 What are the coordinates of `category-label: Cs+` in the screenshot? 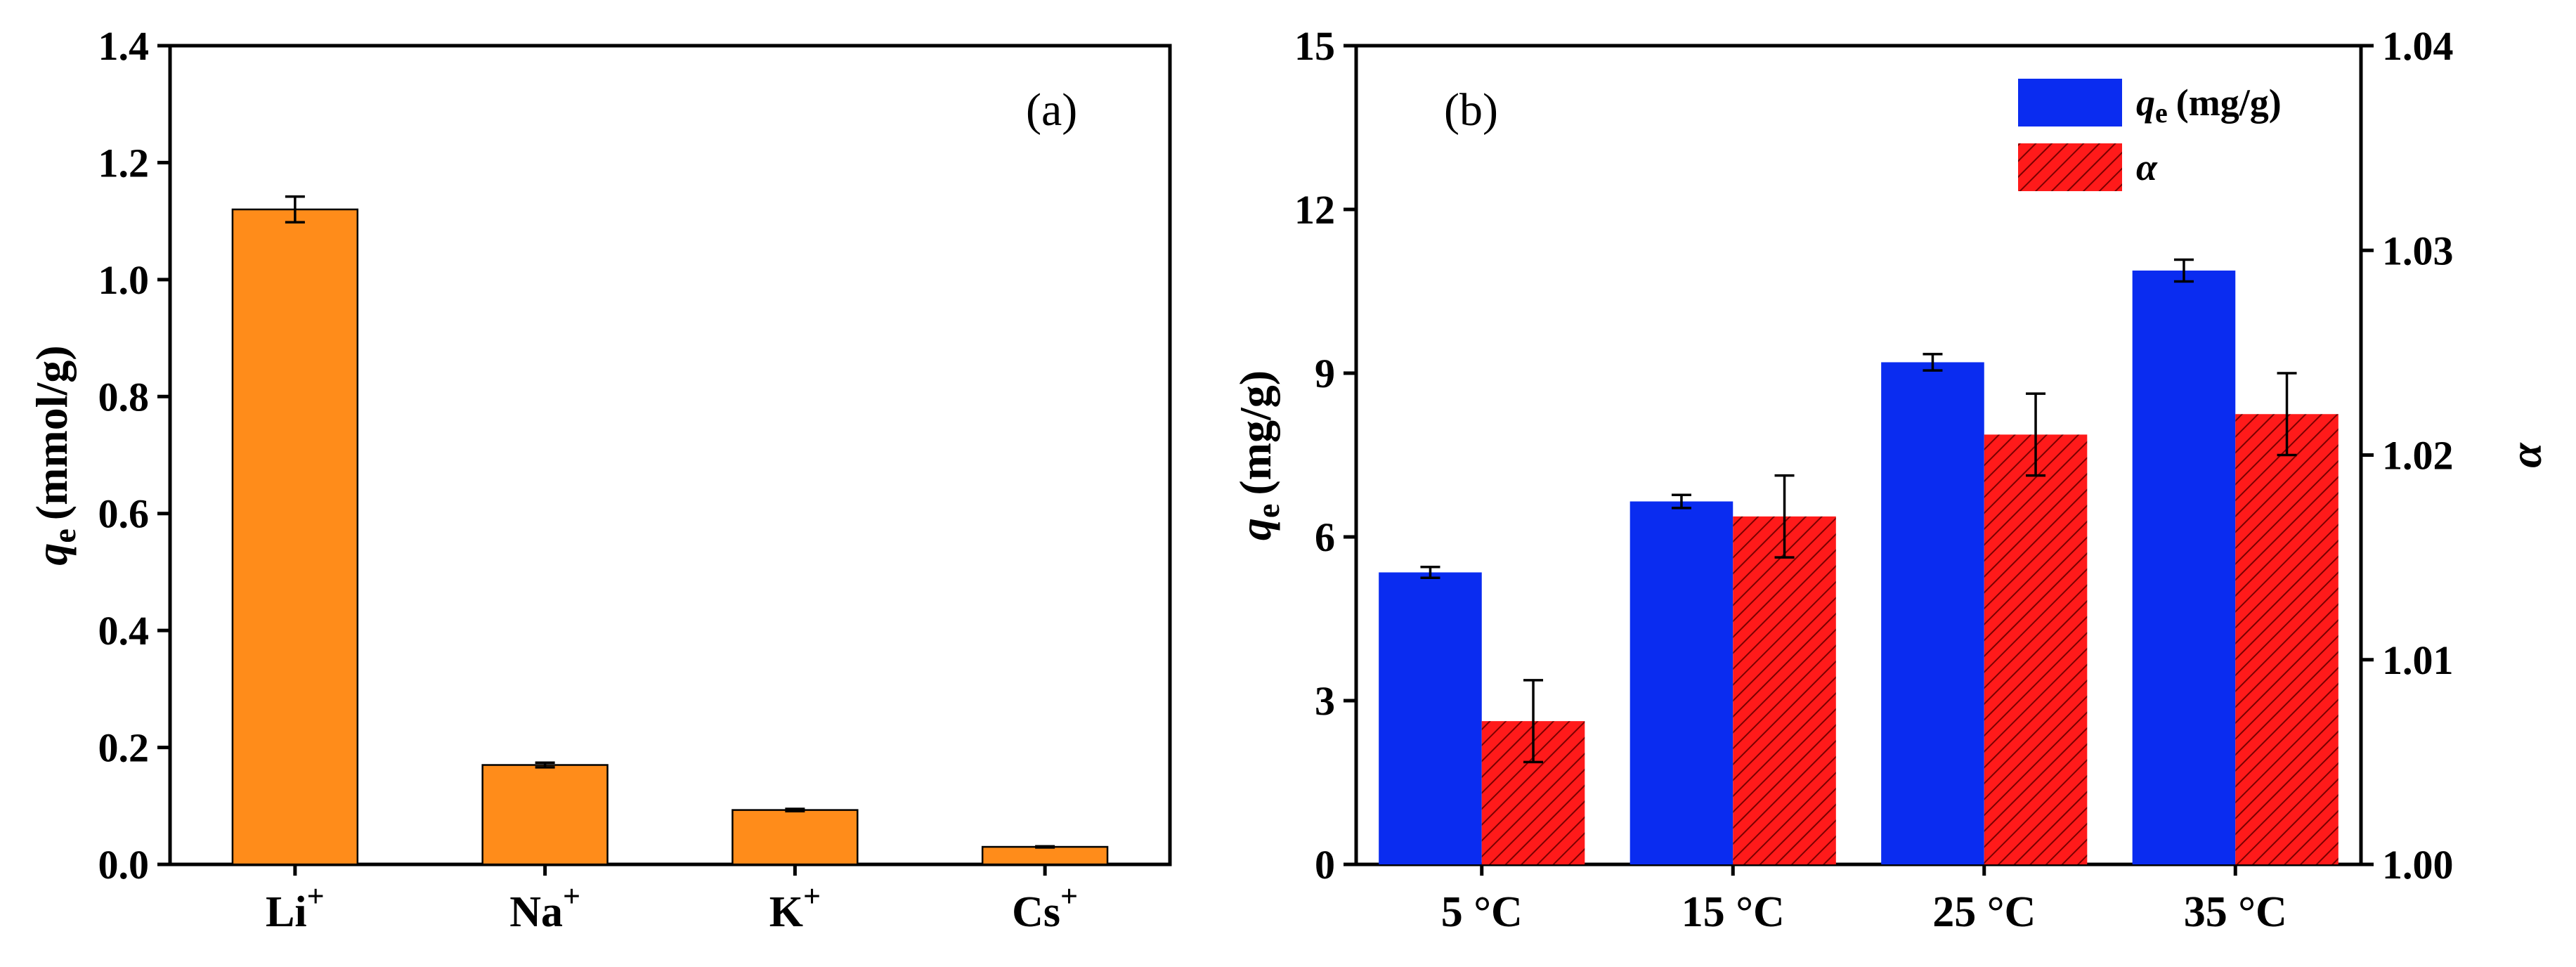 It's located at (1045, 907).